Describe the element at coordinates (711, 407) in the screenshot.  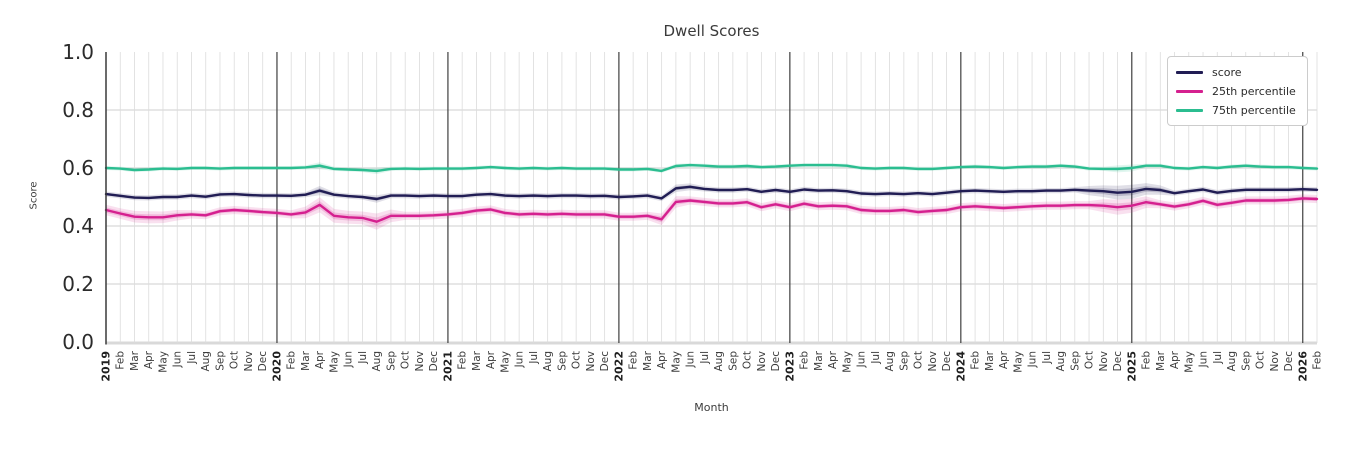
I see `x-axis-label: Month` at that location.